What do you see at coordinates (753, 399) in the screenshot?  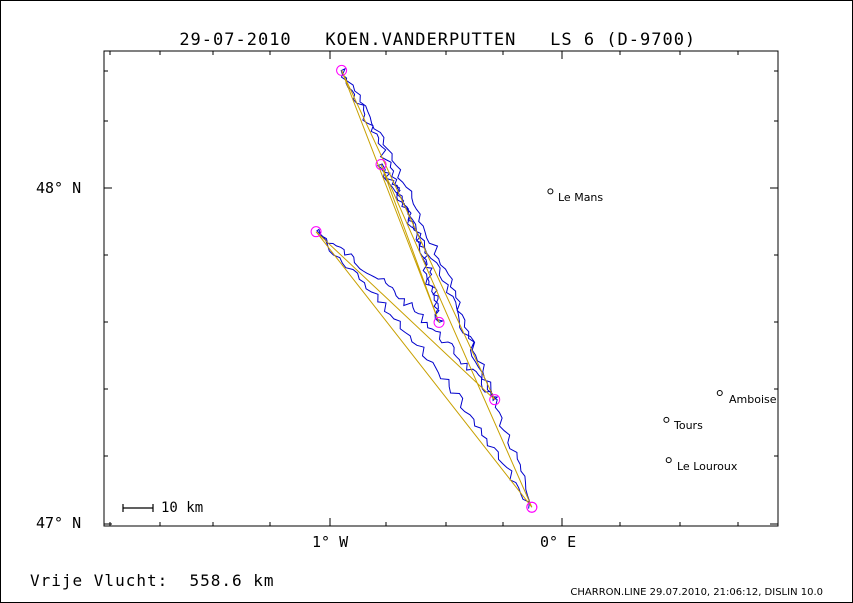 I see `city-label-amboise: Amboise` at bounding box center [753, 399].